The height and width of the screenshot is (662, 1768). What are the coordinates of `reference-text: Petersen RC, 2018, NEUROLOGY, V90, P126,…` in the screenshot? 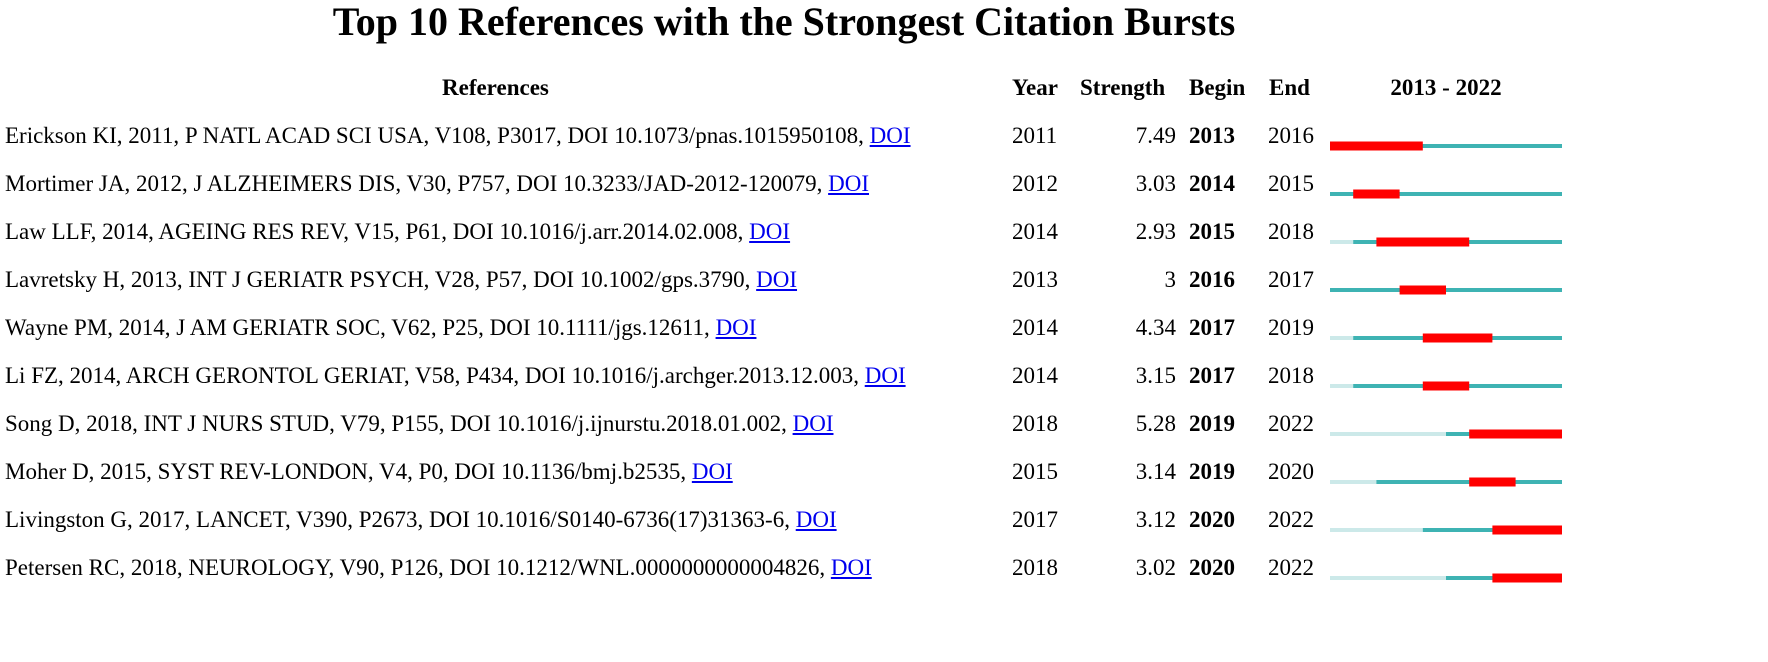 It's located at (415, 567).